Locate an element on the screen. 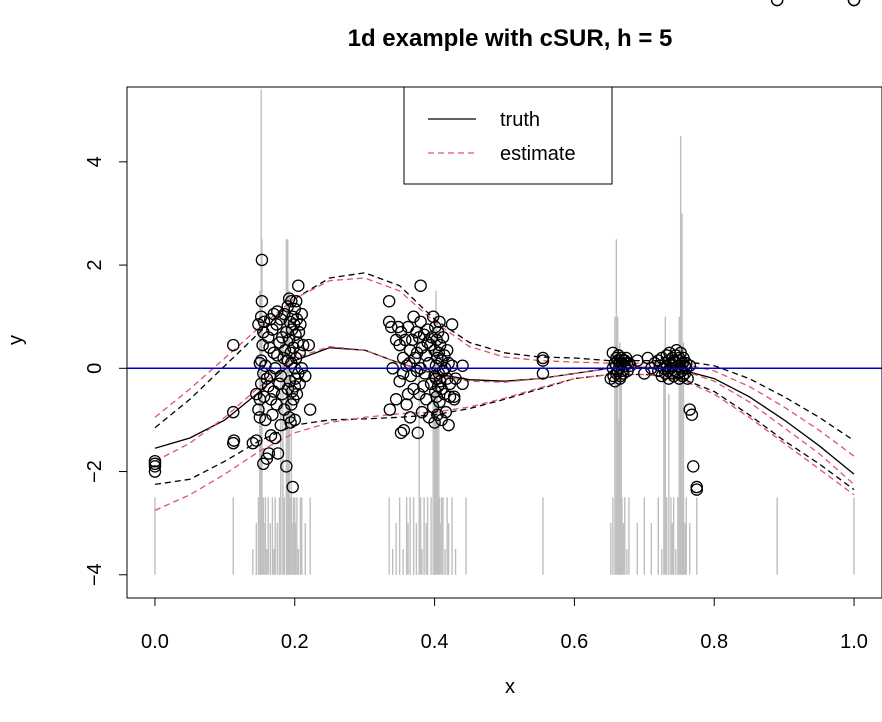  legend-label-estimate: estimate is located at coordinates (538, 154).